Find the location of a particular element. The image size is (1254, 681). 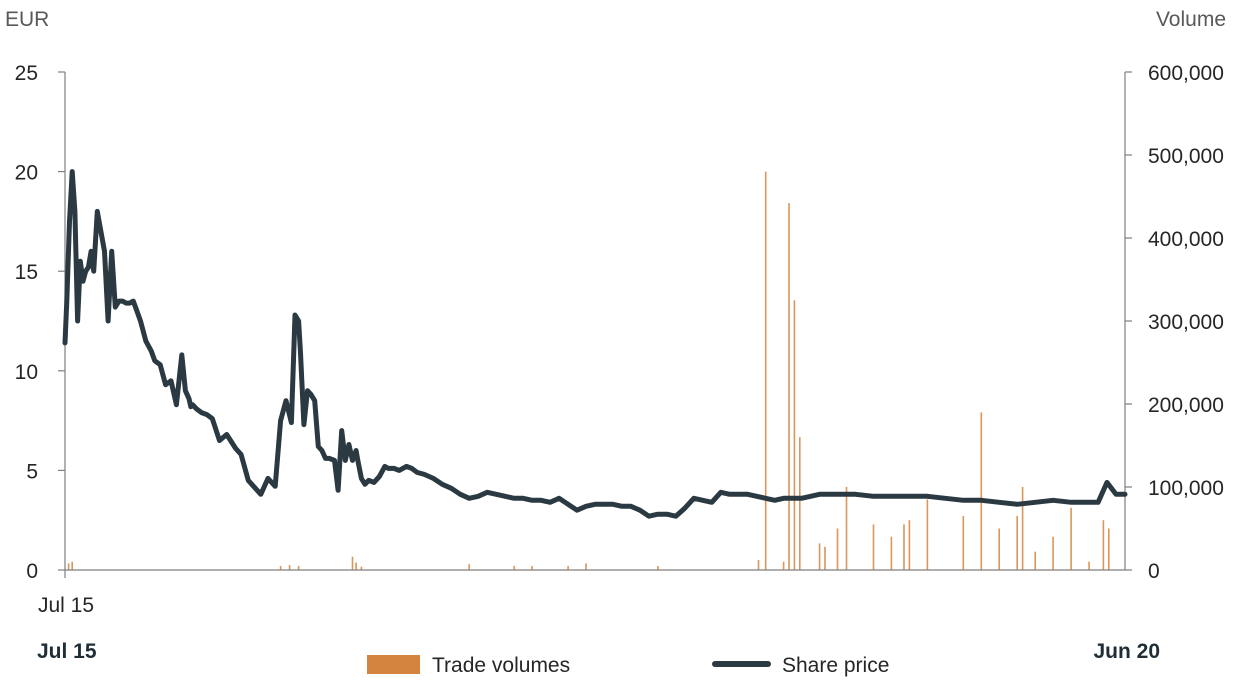

left-axis-tick-label: 20 is located at coordinates (26, 173).